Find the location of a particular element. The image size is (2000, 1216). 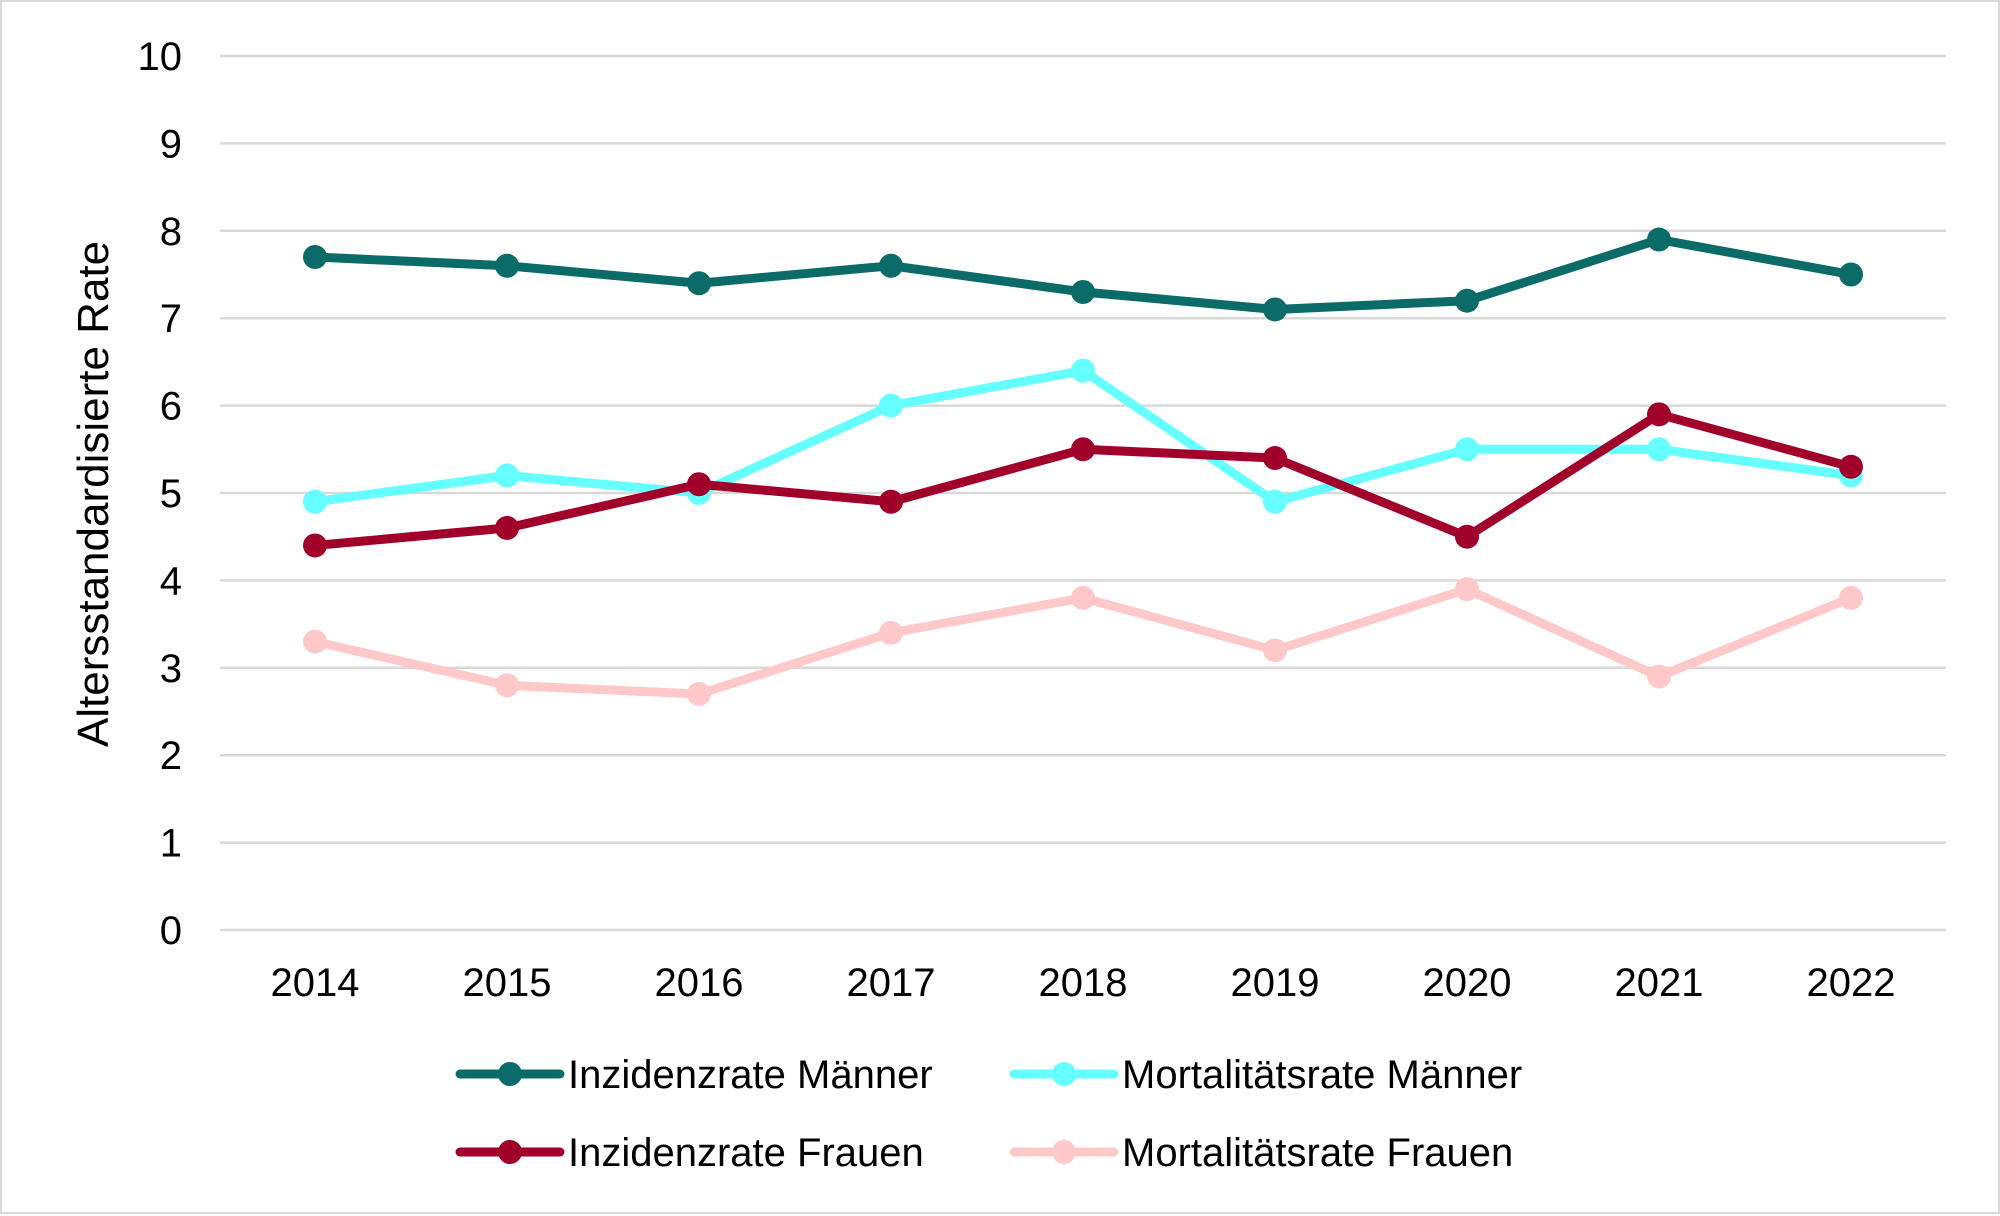

x-tick-label: 2020 is located at coordinates (1467, 983).